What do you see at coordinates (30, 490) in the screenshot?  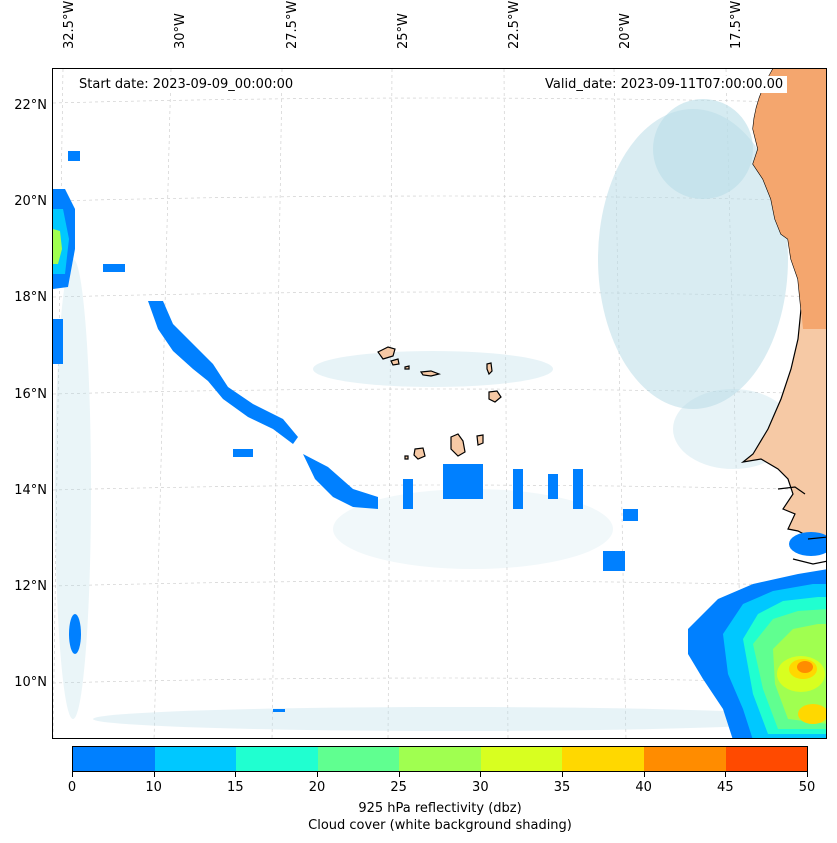 I see `lat-label-14n: 14°N` at bounding box center [30, 490].